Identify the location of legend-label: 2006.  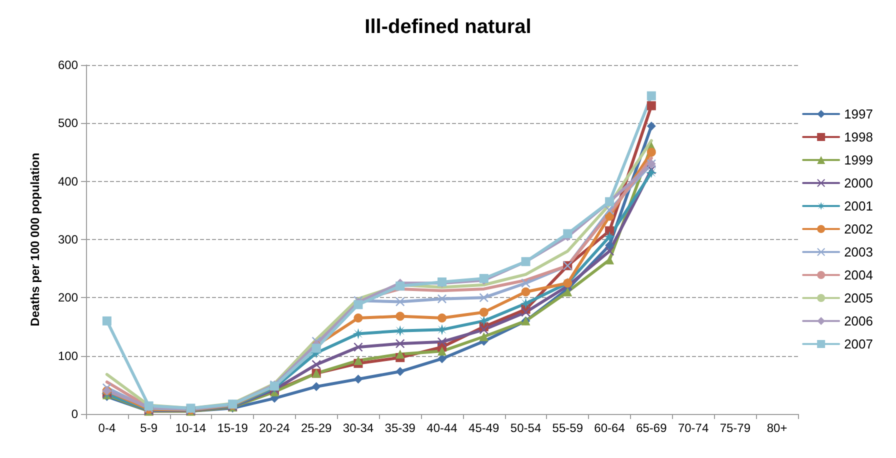
(858, 321).